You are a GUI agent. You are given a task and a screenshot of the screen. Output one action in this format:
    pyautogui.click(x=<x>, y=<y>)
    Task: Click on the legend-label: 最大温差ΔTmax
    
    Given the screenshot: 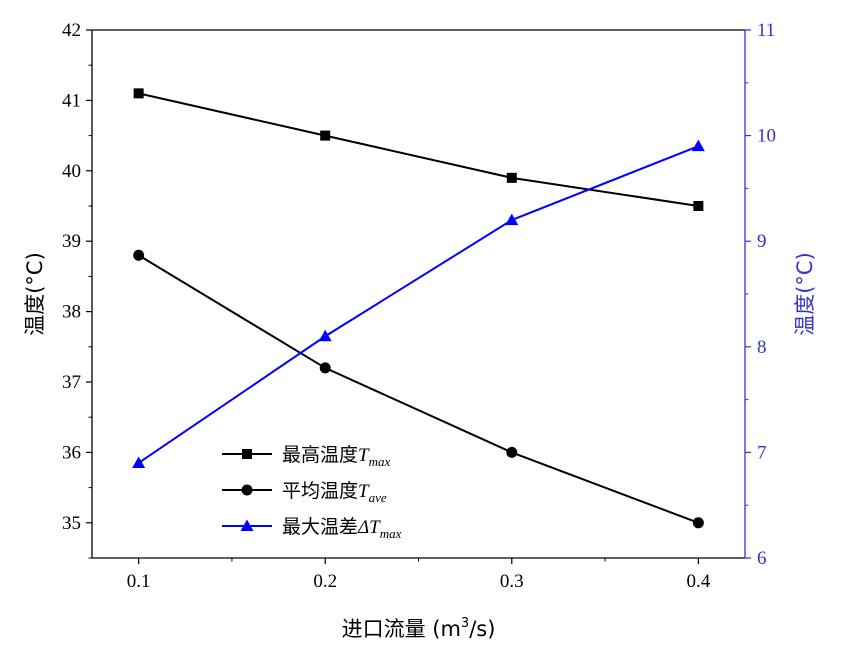 What is the action you would take?
    pyautogui.click(x=342, y=528)
    